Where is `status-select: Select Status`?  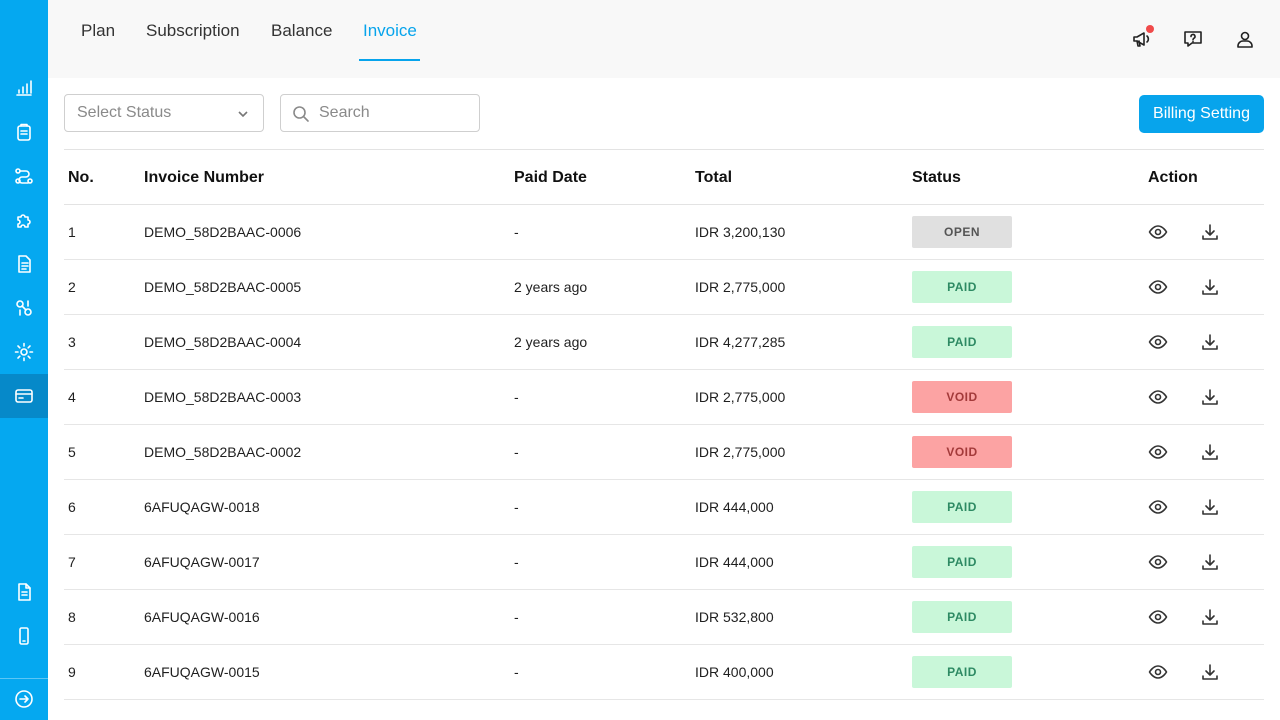
status-select: Select Status is located at coordinates (164, 113).